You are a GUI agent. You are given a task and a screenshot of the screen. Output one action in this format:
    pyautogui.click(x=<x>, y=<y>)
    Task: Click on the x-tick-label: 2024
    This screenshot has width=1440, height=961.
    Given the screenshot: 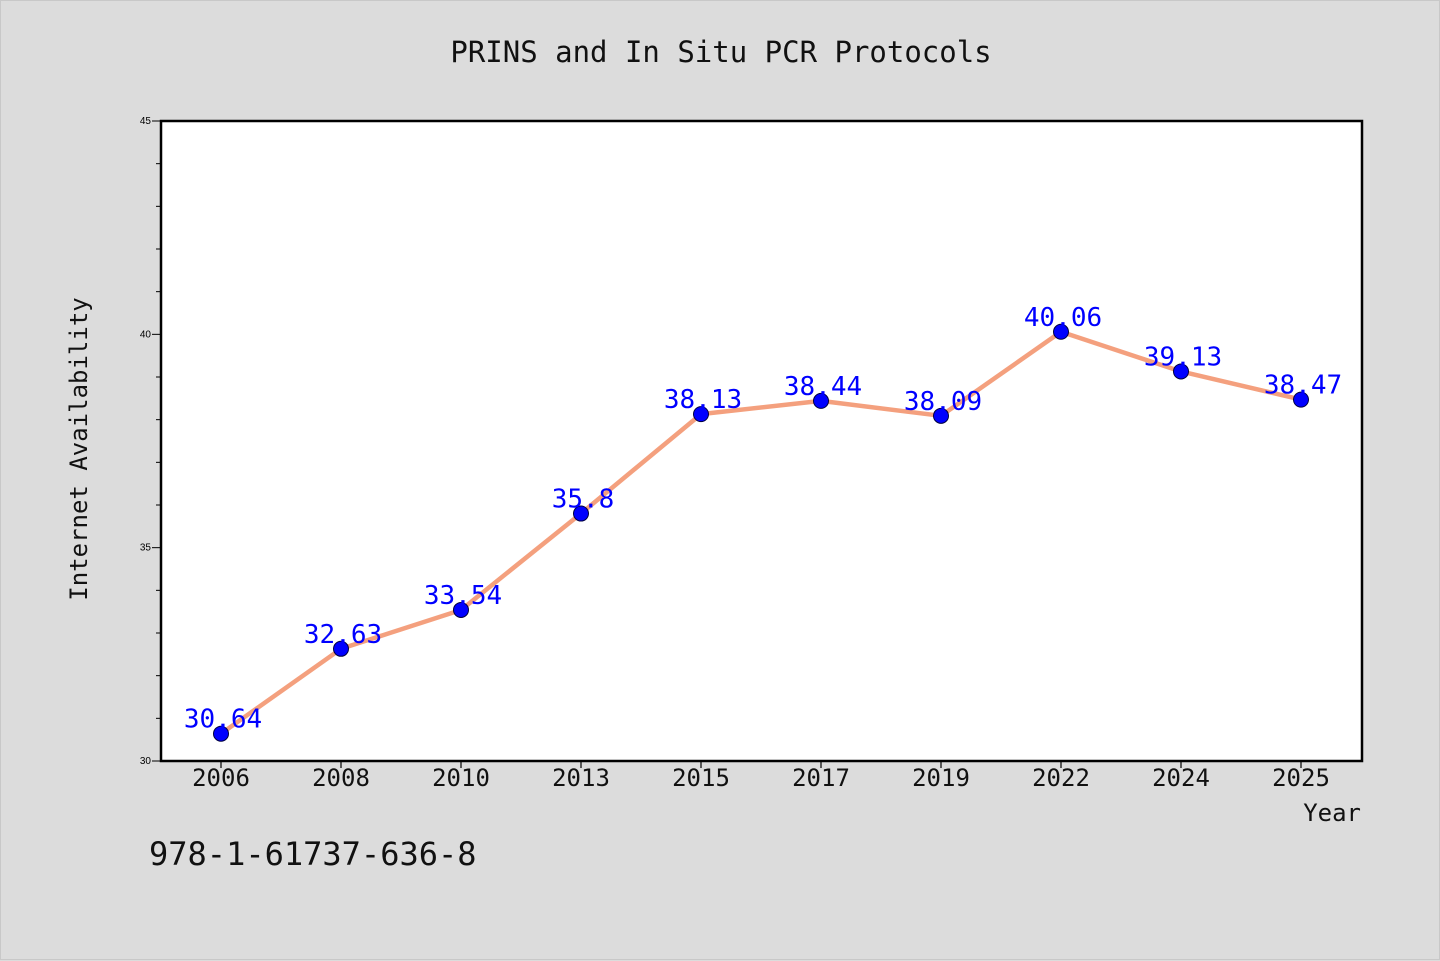 What is the action you would take?
    pyautogui.click(x=1181, y=778)
    